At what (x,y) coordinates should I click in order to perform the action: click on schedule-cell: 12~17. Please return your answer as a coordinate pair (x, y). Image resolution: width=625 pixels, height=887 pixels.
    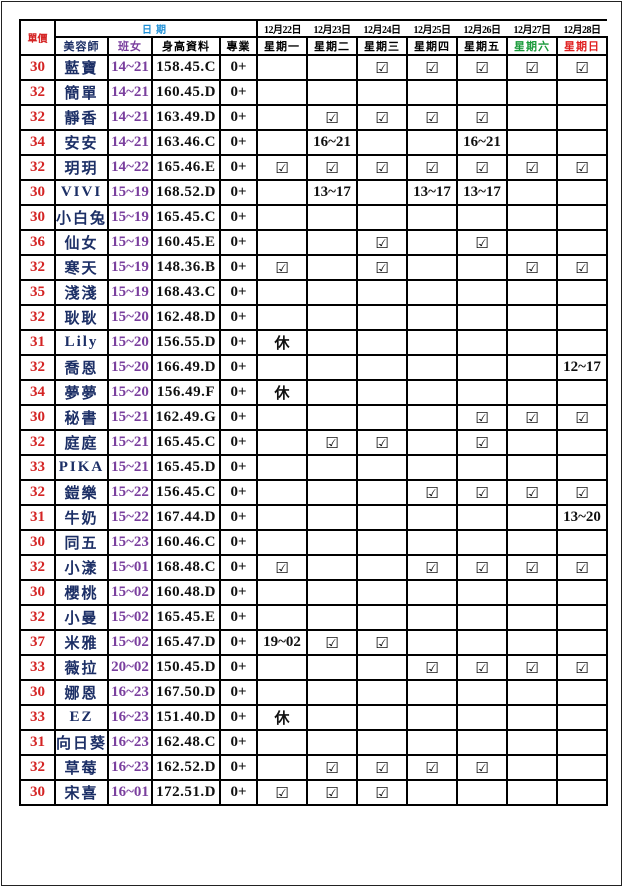
    Looking at the image, I should click on (582, 367).